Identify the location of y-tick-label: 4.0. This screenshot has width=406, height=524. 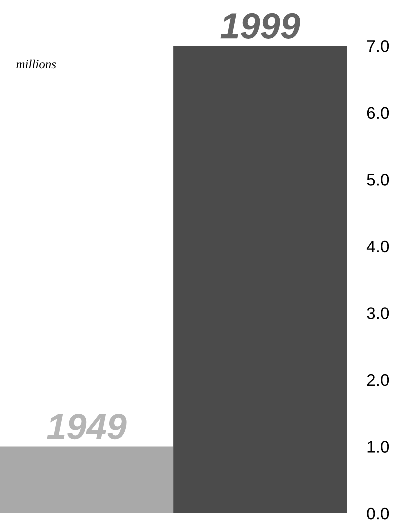
(378, 246).